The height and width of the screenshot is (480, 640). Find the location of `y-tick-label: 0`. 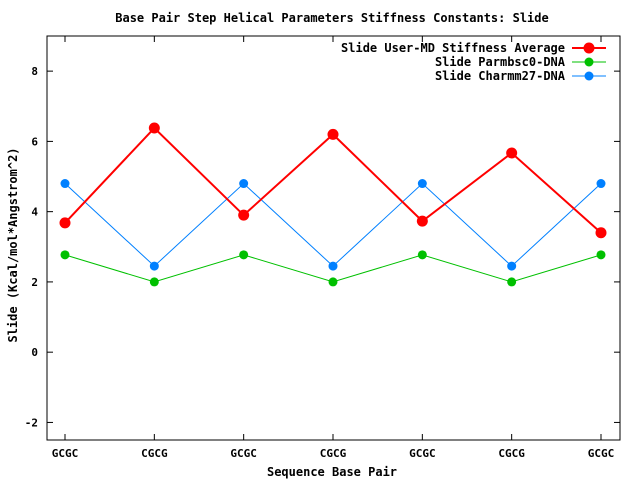

y-tick-label: 0 is located at coordinates (34, 352).